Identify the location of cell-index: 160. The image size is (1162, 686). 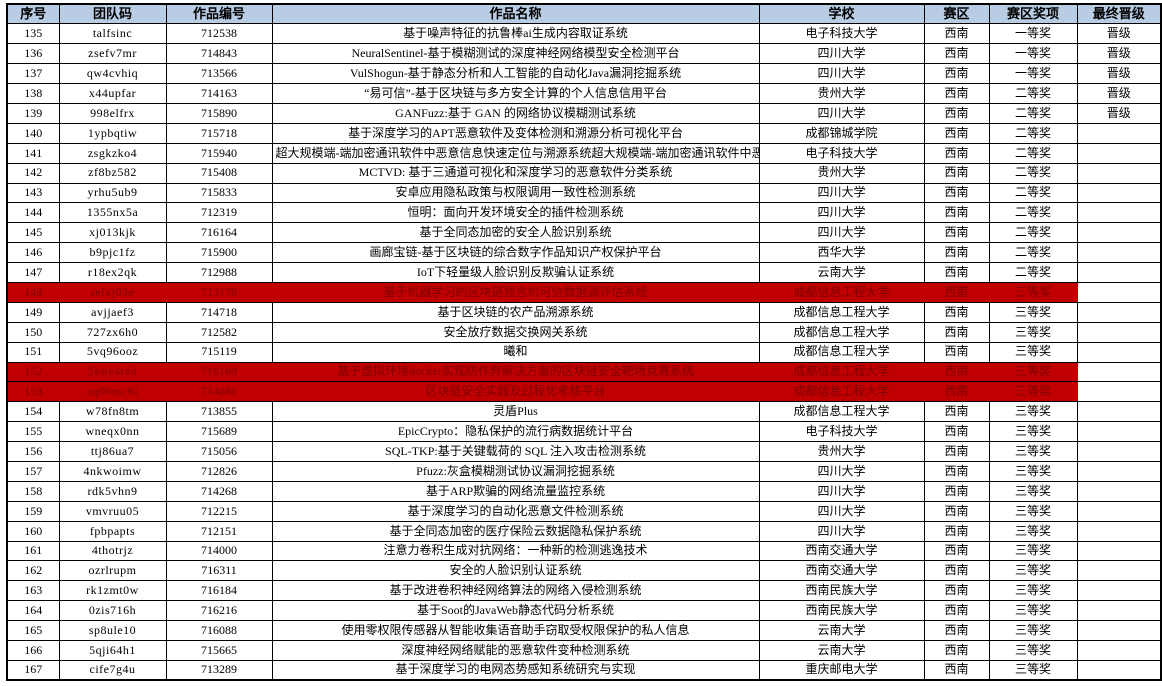
(33, 531).